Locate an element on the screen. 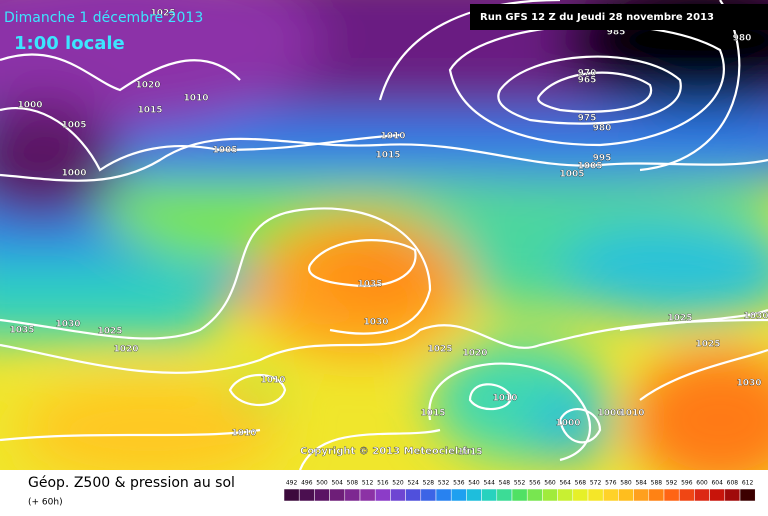 The width and height of the screenshot is (768, 516). colorbar-label: 492 is located at coordinates (292, 483).